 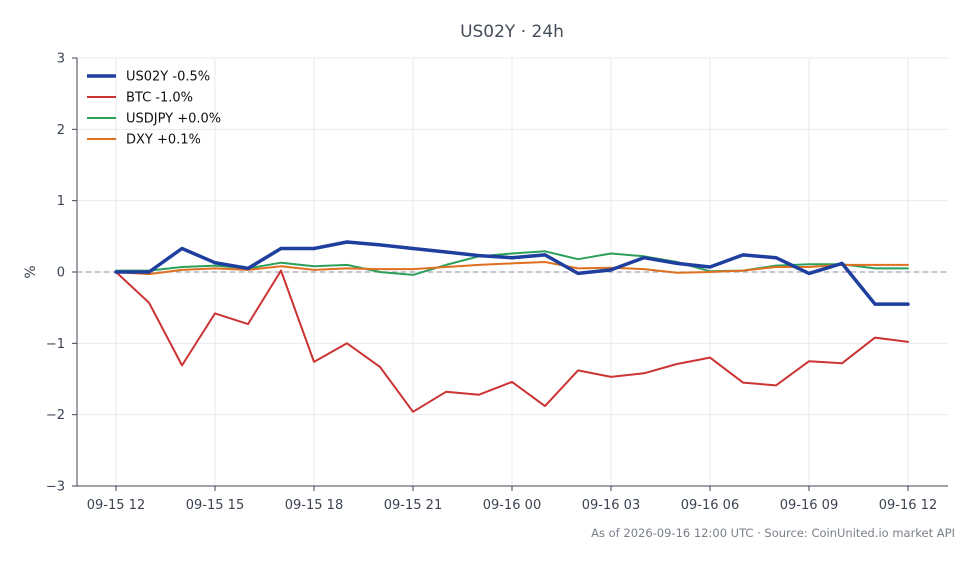 I want to click on x-tick-label: 09-15 18, so click(x=314, y=505).